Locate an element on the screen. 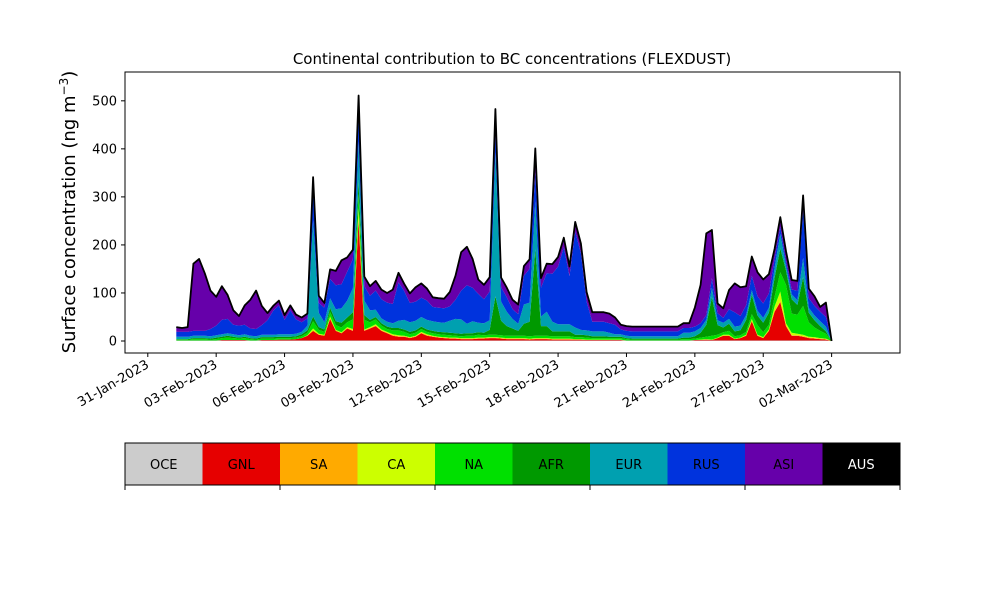 This screenshot has width=1000, height=600. y-tick-label: 500 is located at coordinates (104, 101).